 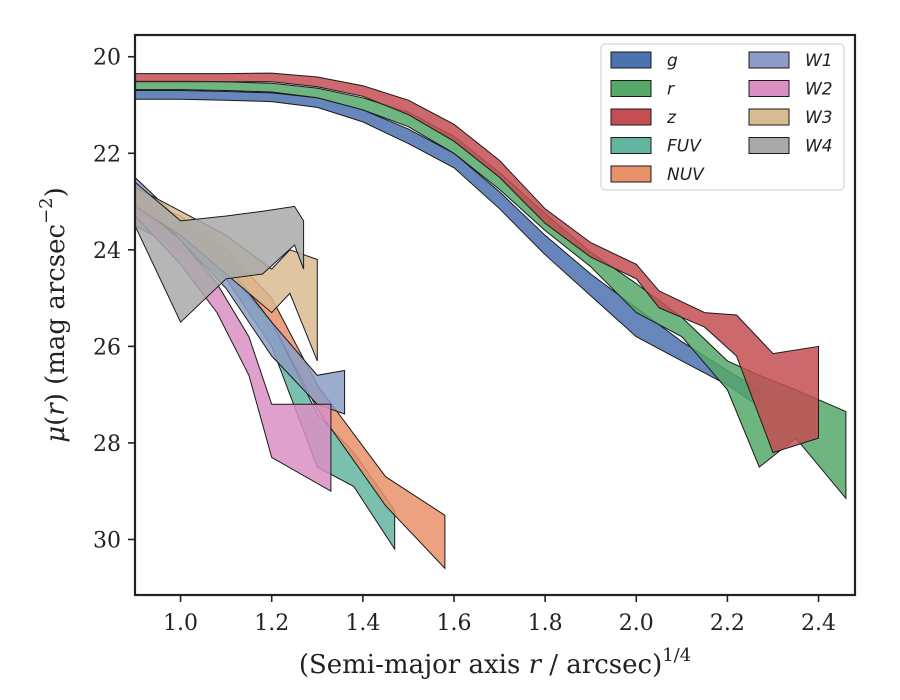 I want to click on legend-swatch-g, so click(x=631, y=60).